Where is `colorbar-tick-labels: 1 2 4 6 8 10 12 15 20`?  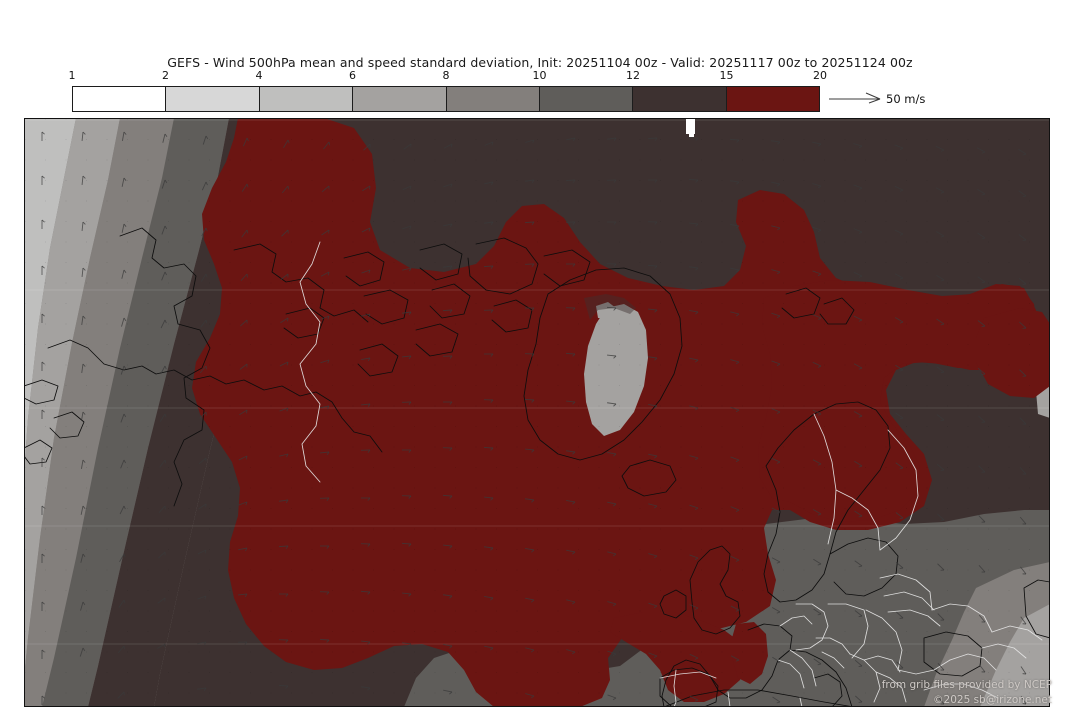 colorbar-tick-labels: 1 2 4 6 8 10 12 15 20 is located at coordinates (448, 76).